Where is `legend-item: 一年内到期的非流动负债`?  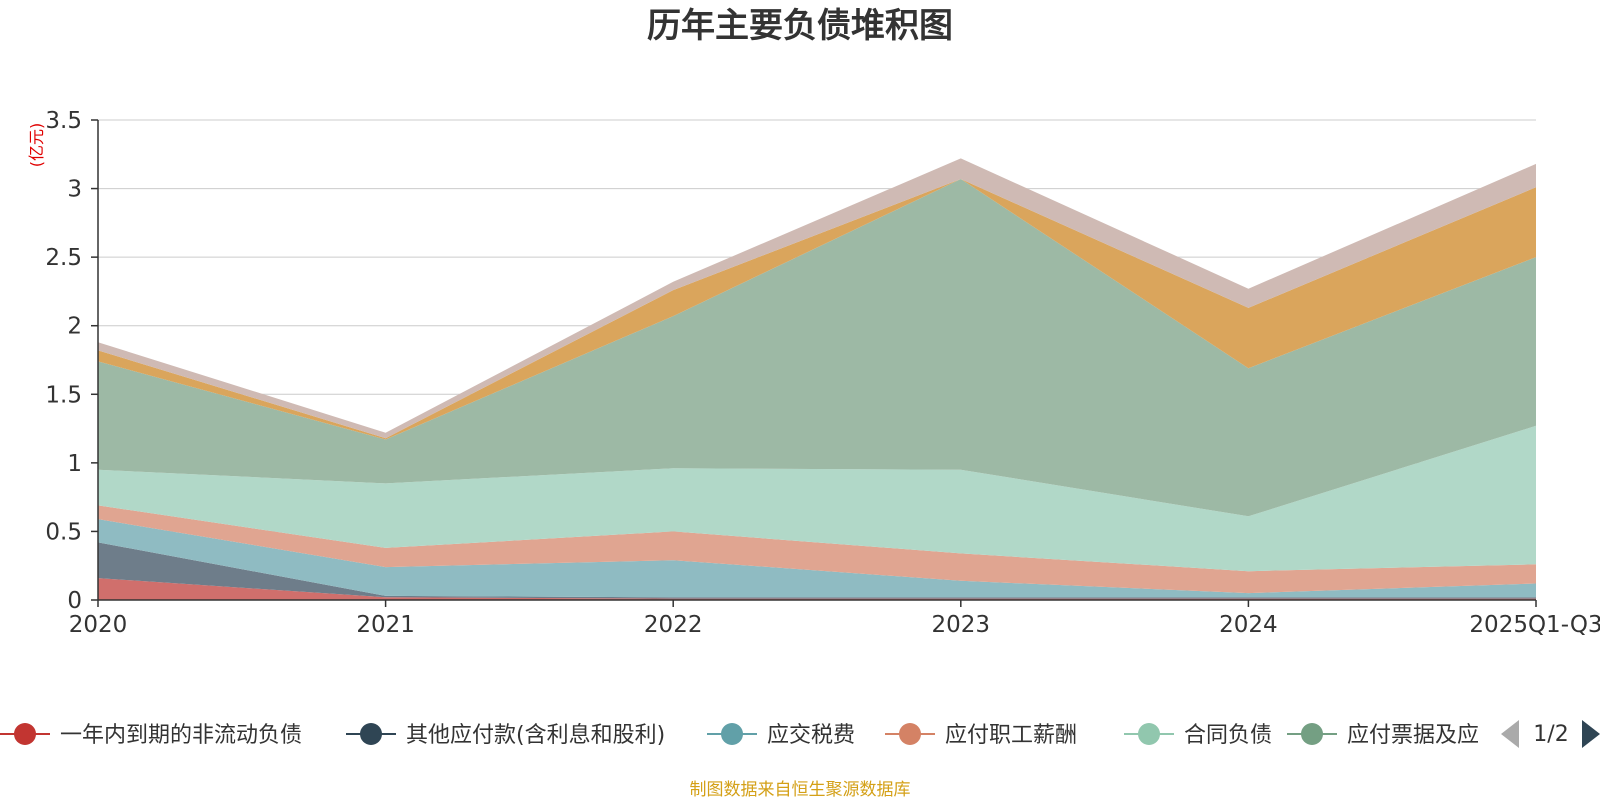 legend-item: 一年内到期的非流动负债 is located at coordinates (151, 735).